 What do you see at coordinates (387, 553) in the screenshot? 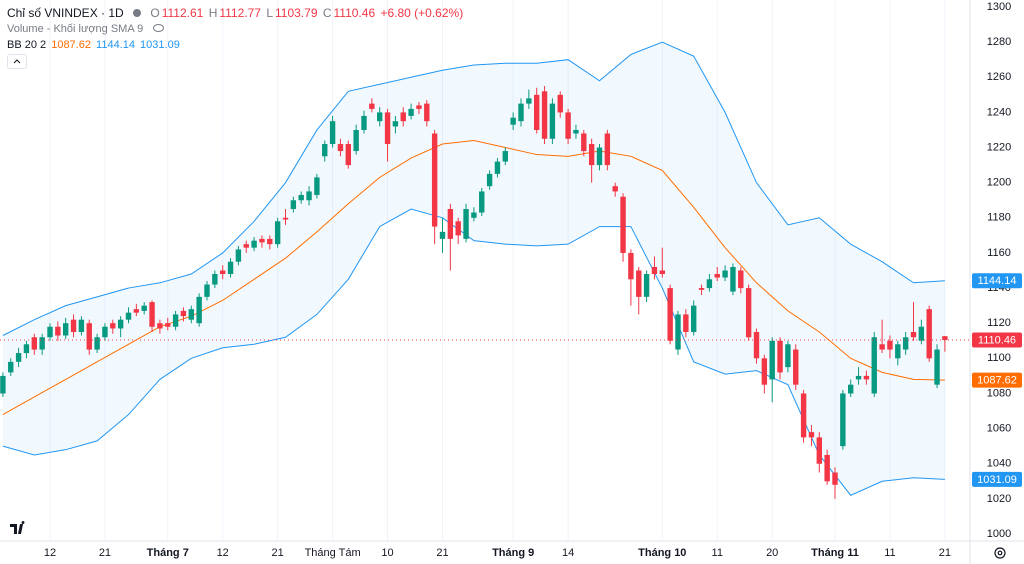
I see `x-tick-label: 10` at bounding box center [387, 553].